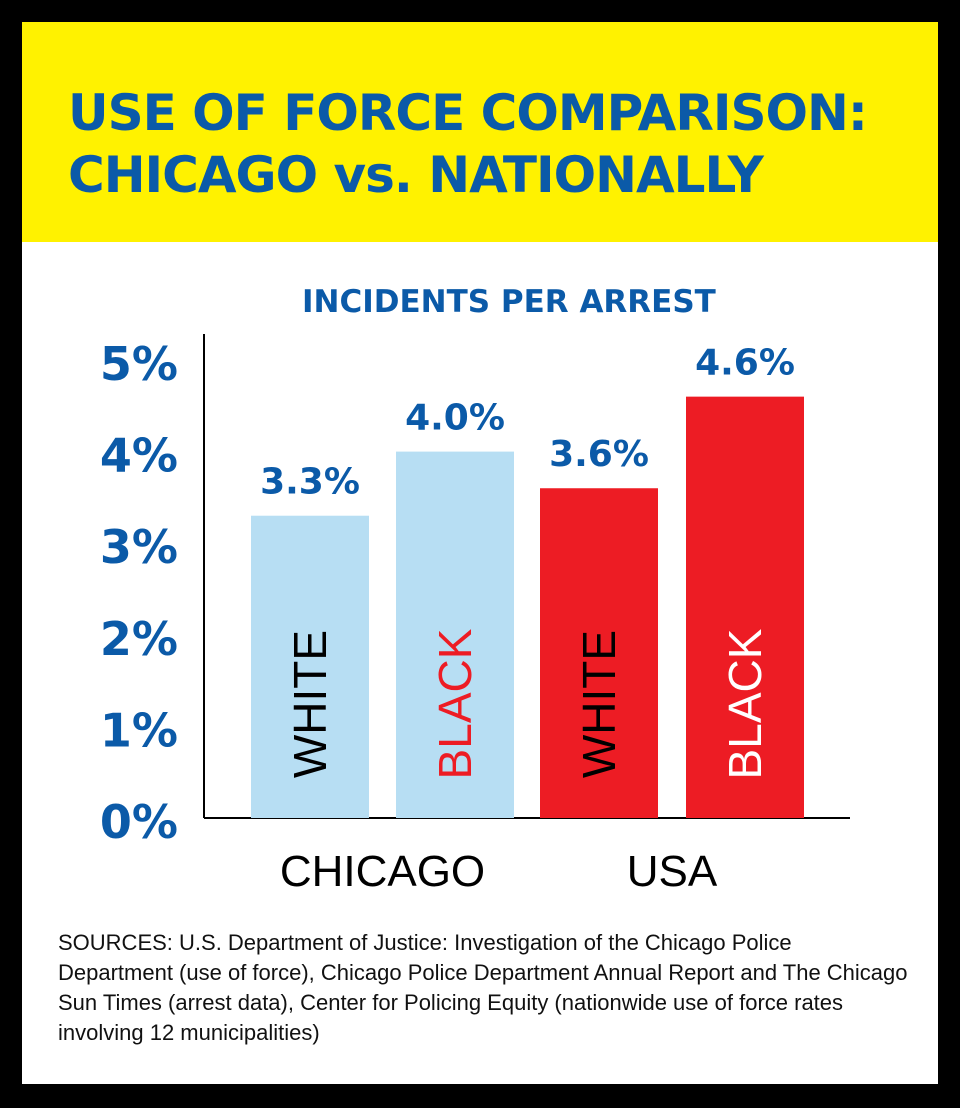  I want to click on data-label: 3.3%, so click(310, 482).